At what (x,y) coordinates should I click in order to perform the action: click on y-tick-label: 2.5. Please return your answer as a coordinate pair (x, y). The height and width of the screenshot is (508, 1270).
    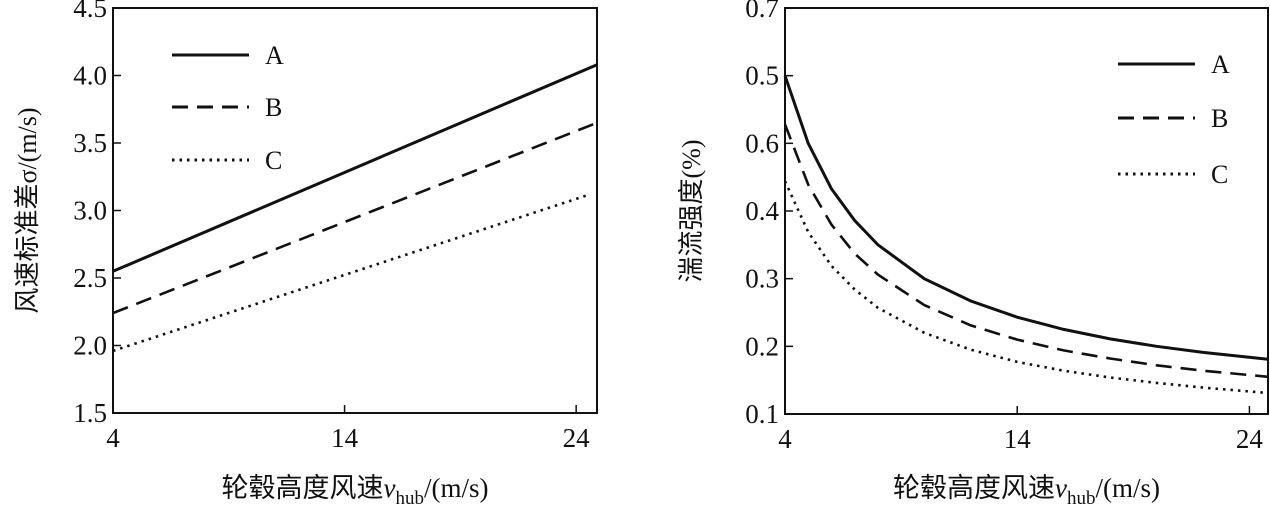
    Looking at the image, I should click on (90, 278).